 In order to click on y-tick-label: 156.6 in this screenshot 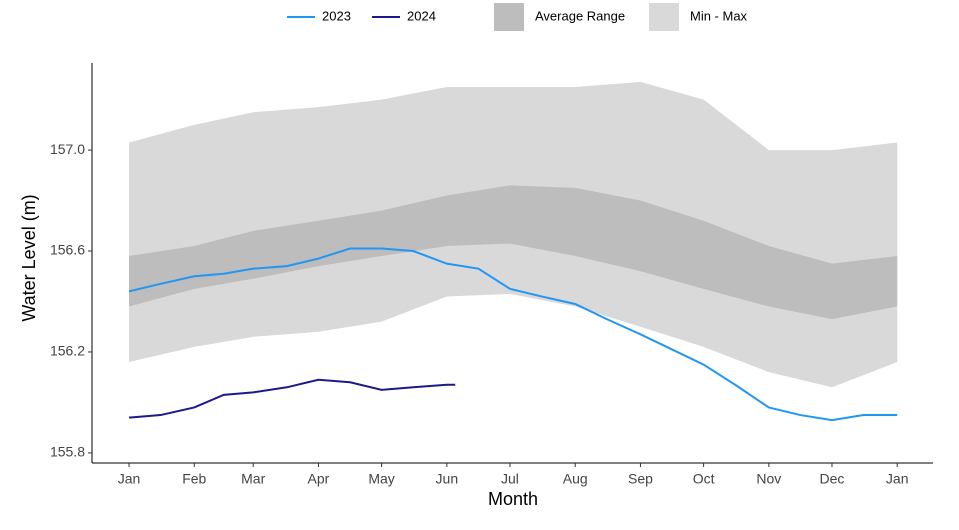, I will do `click(67, 250)`.